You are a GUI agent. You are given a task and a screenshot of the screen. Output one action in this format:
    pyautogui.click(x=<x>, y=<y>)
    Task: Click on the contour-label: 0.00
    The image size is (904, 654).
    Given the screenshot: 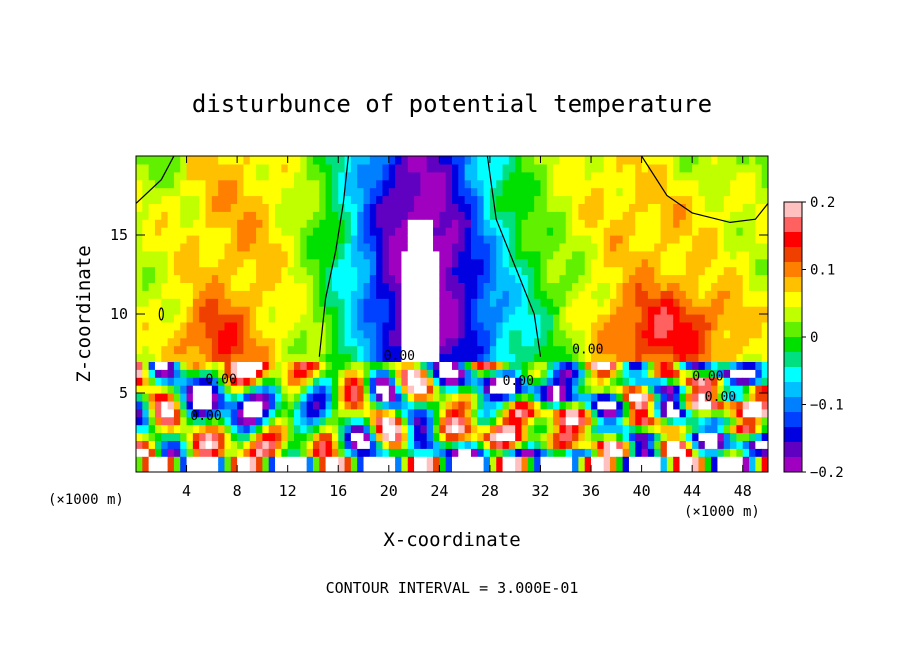 What is the action you would take?
    pyautogui.click(x=720, y=397)
    